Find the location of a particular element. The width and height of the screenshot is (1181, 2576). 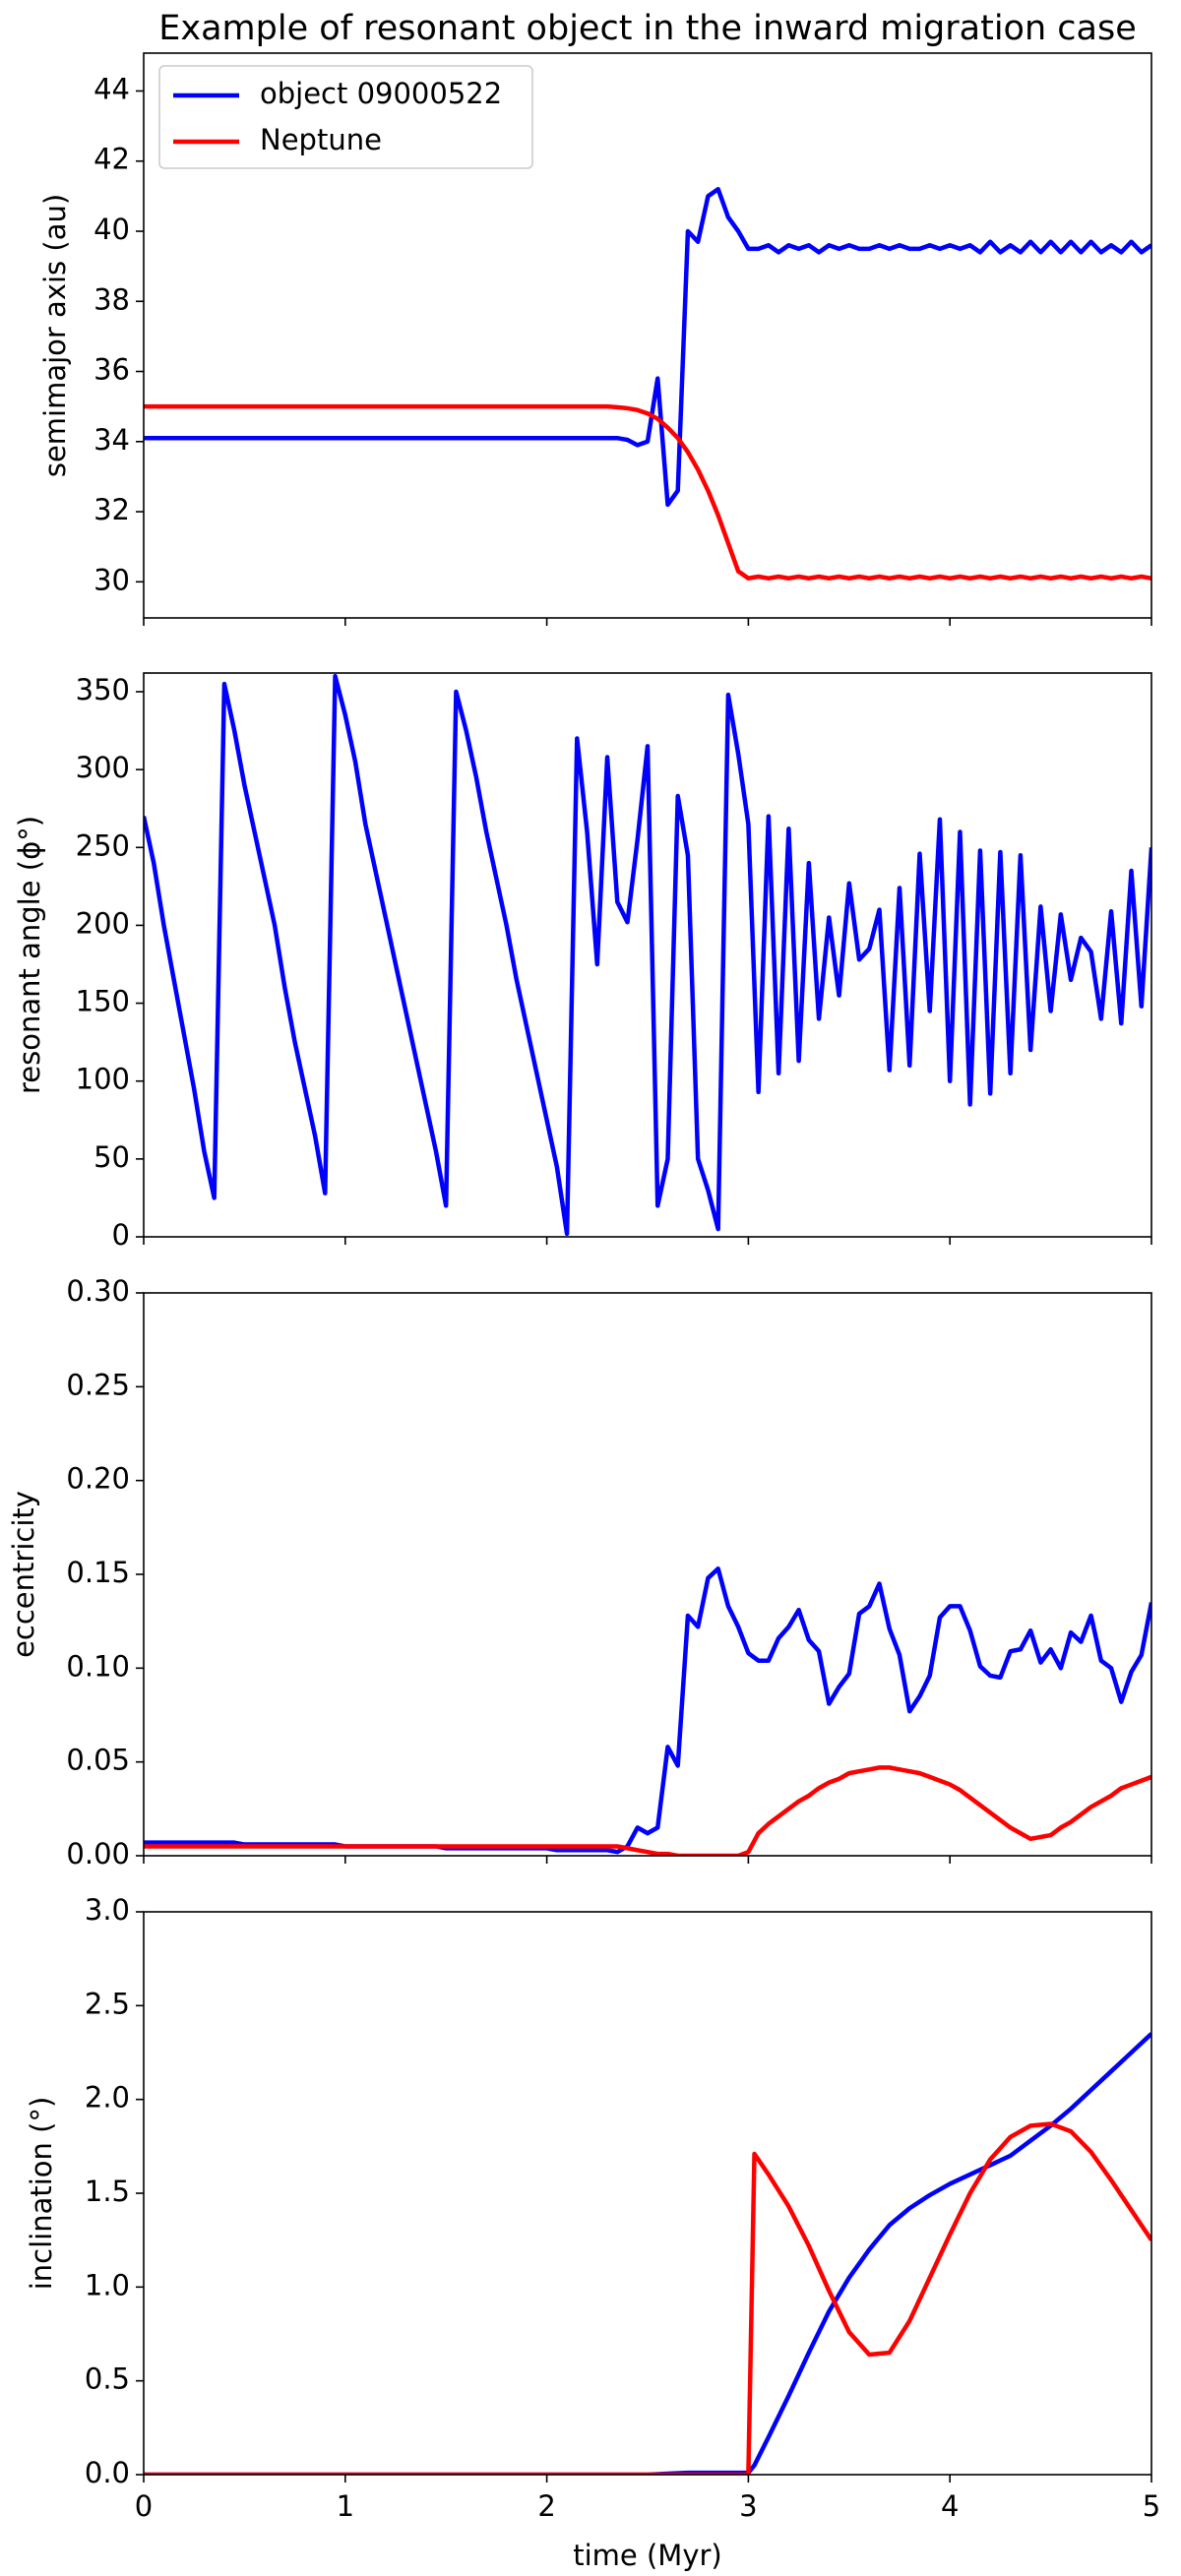

y-tick-label: 34 is located at coordinates (111, 440).